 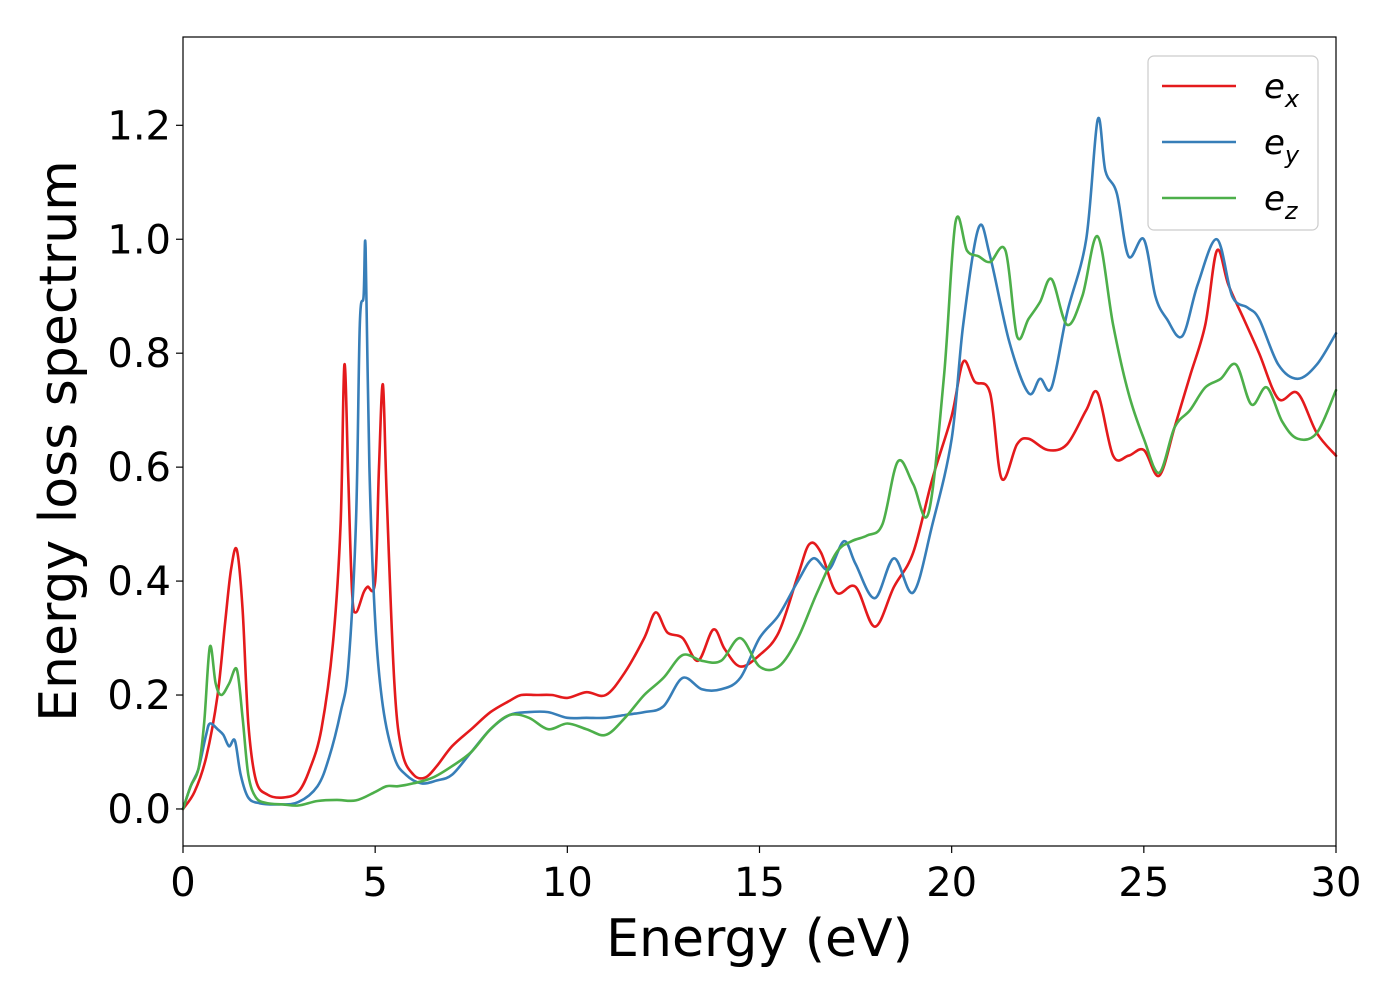 What do you see at coordinates (139, 240) in the screenshot?
I see `y-tick-label: 1.0` at bounding box center [139, 240].